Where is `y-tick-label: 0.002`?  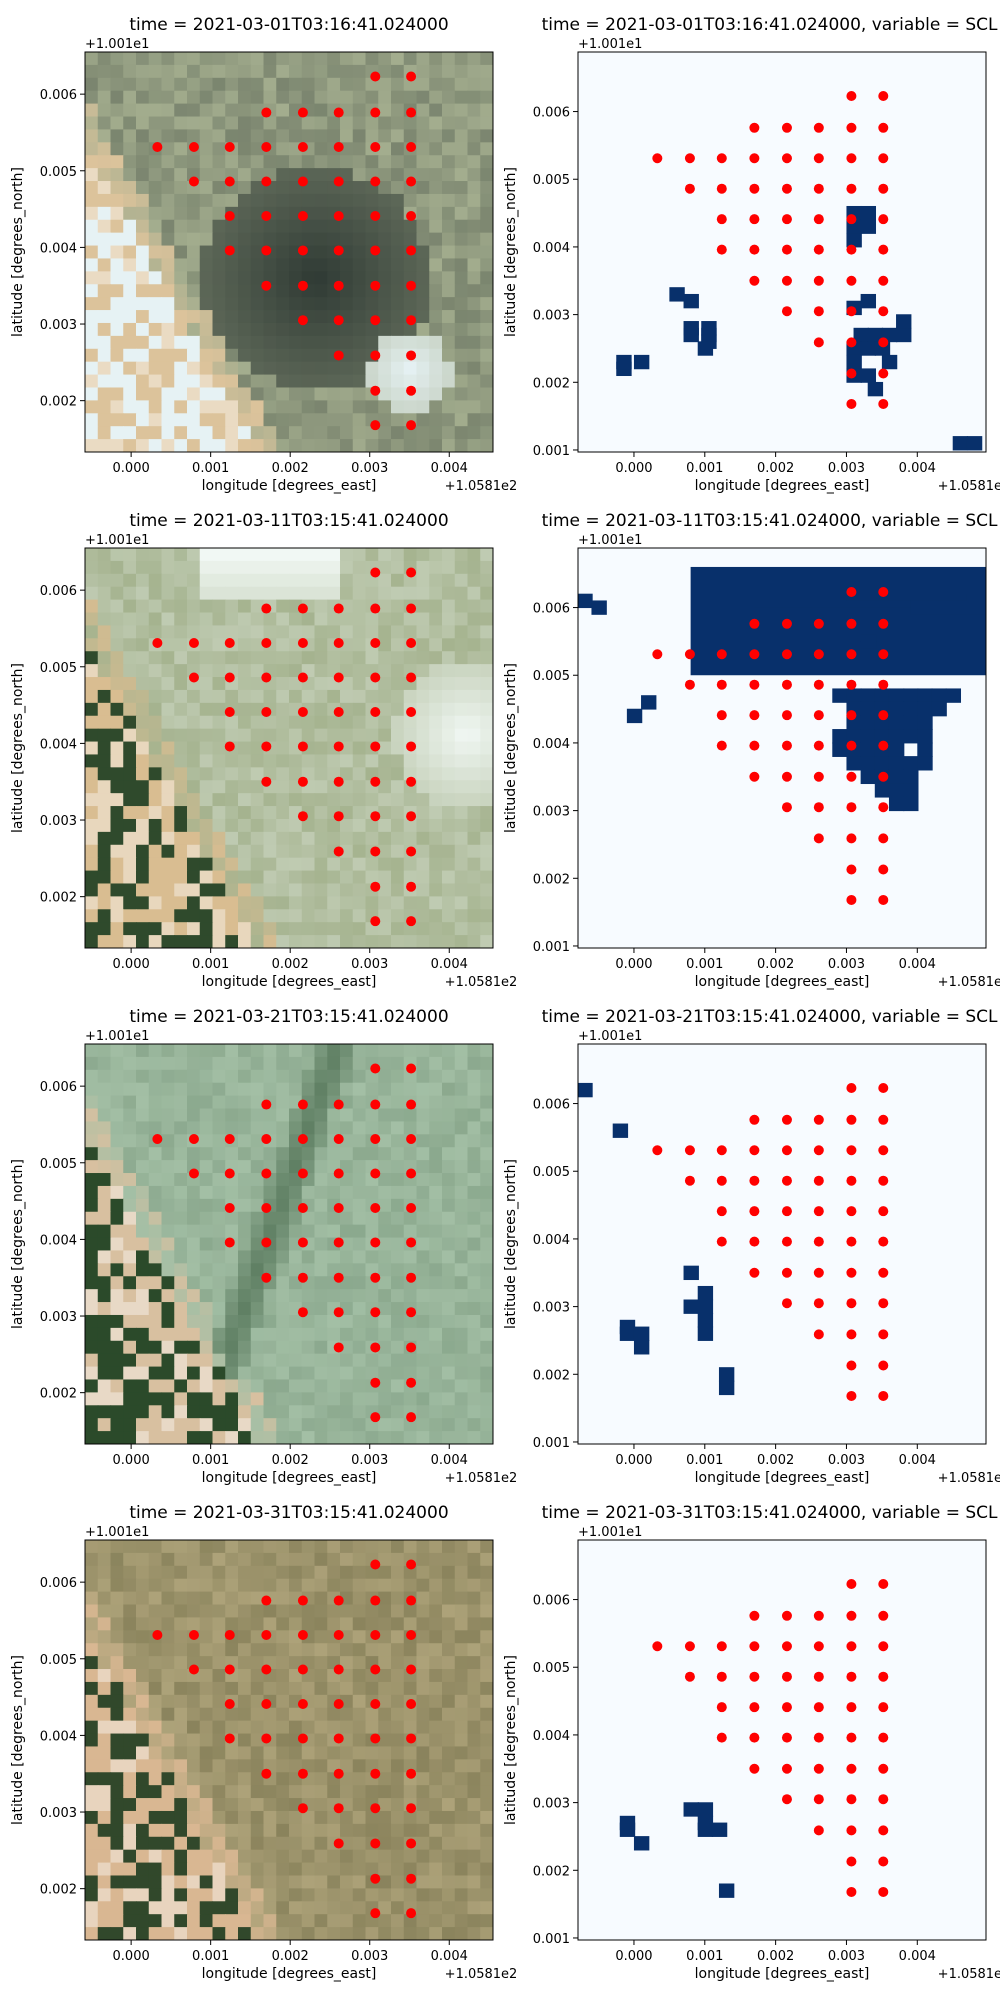
y-tick-label: 0.002 is located at coordinates (551, 879).